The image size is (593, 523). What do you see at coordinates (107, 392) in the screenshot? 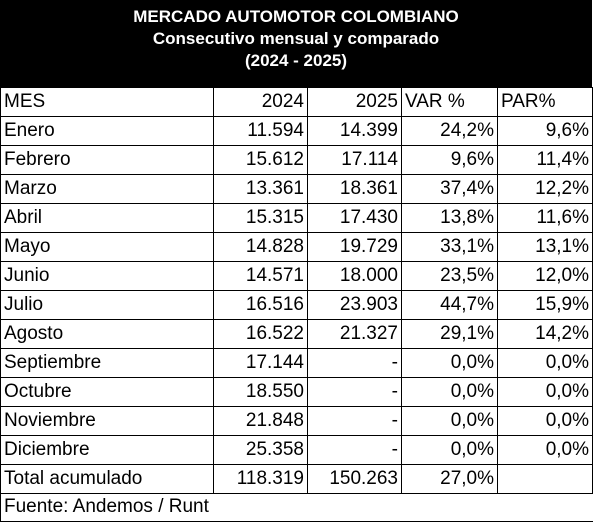
I see `month-cell: Octubre` at bounding box center [107, 392].